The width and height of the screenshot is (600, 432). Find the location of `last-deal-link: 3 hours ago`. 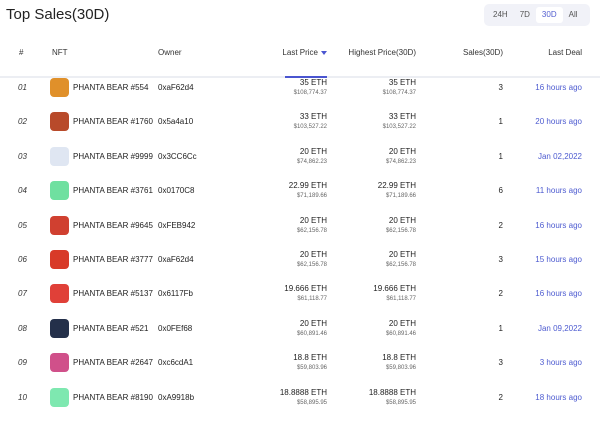

last-deal-link: 3 hours ago is located at coordinates (560, 363).